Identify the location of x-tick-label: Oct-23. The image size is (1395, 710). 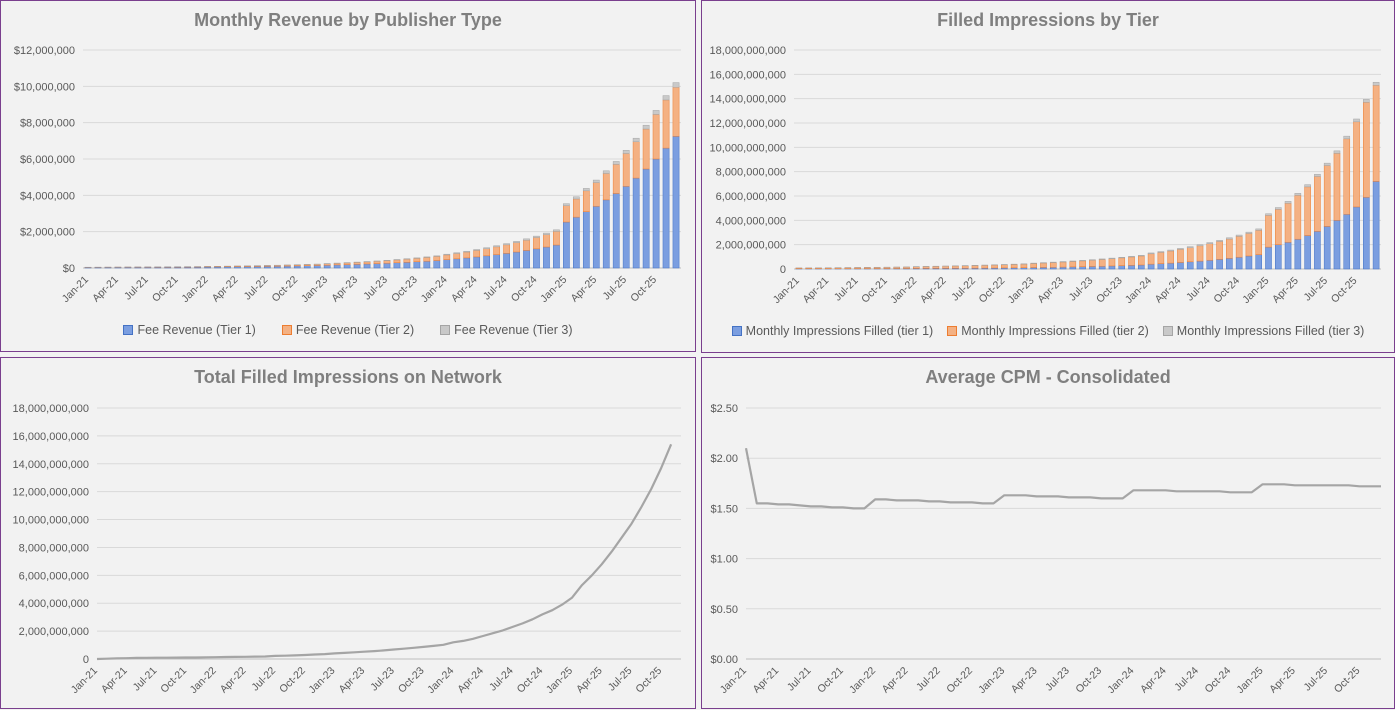
(411, 680).